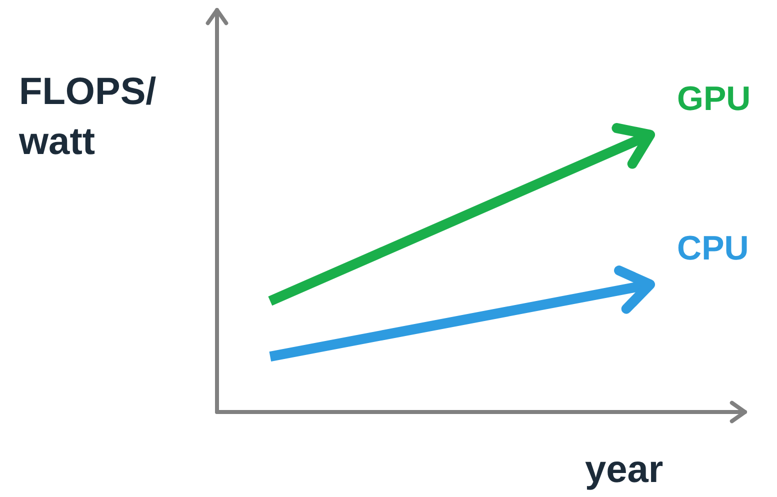  What do you see at coordinates (92, 117) in the screenshot?
I see `y-axis-title: FLOPS/ watt` at bounding box center [92, 117].